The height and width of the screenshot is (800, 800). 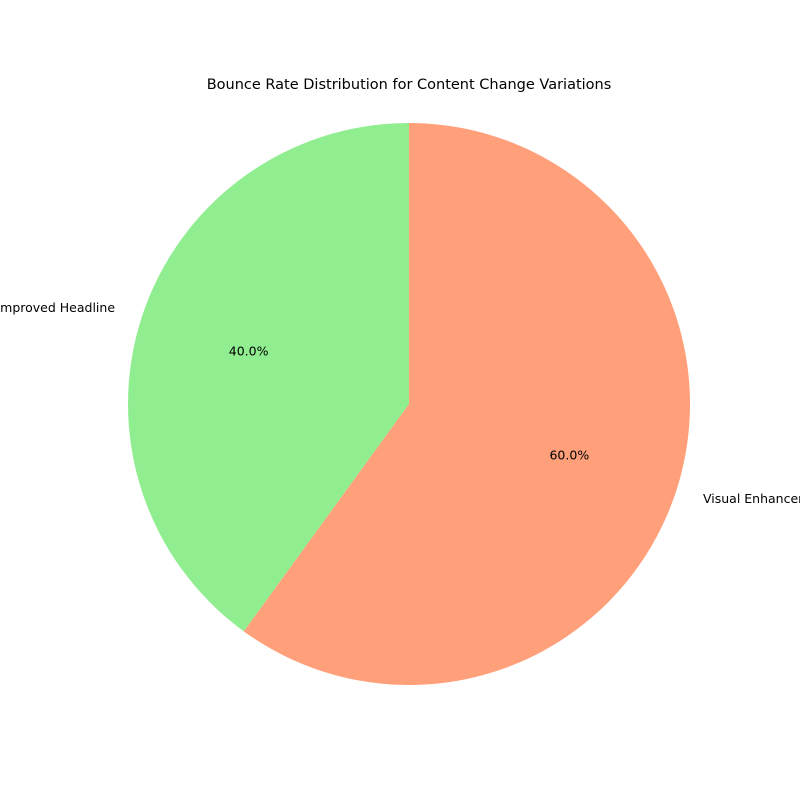 I want to click on slice-label-0: Improved Headline, so click(x=57, y=307).